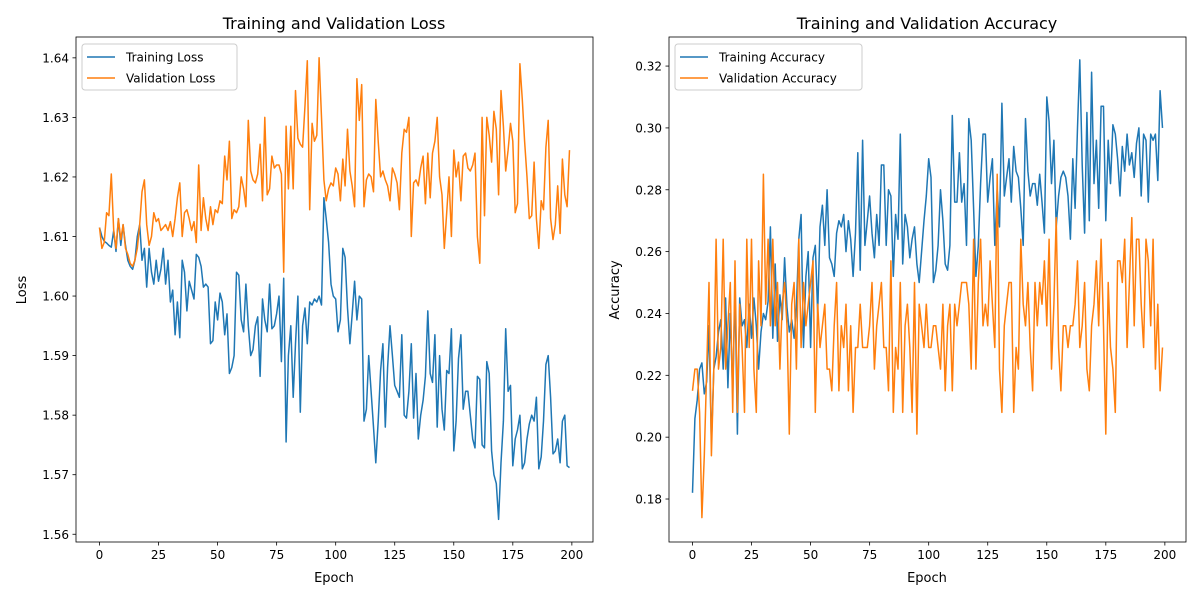 The height and width of the screenshot is (600, 1200). I want to click on chart-0-legend: Training Loss Validation Loss, so click(159, 67).